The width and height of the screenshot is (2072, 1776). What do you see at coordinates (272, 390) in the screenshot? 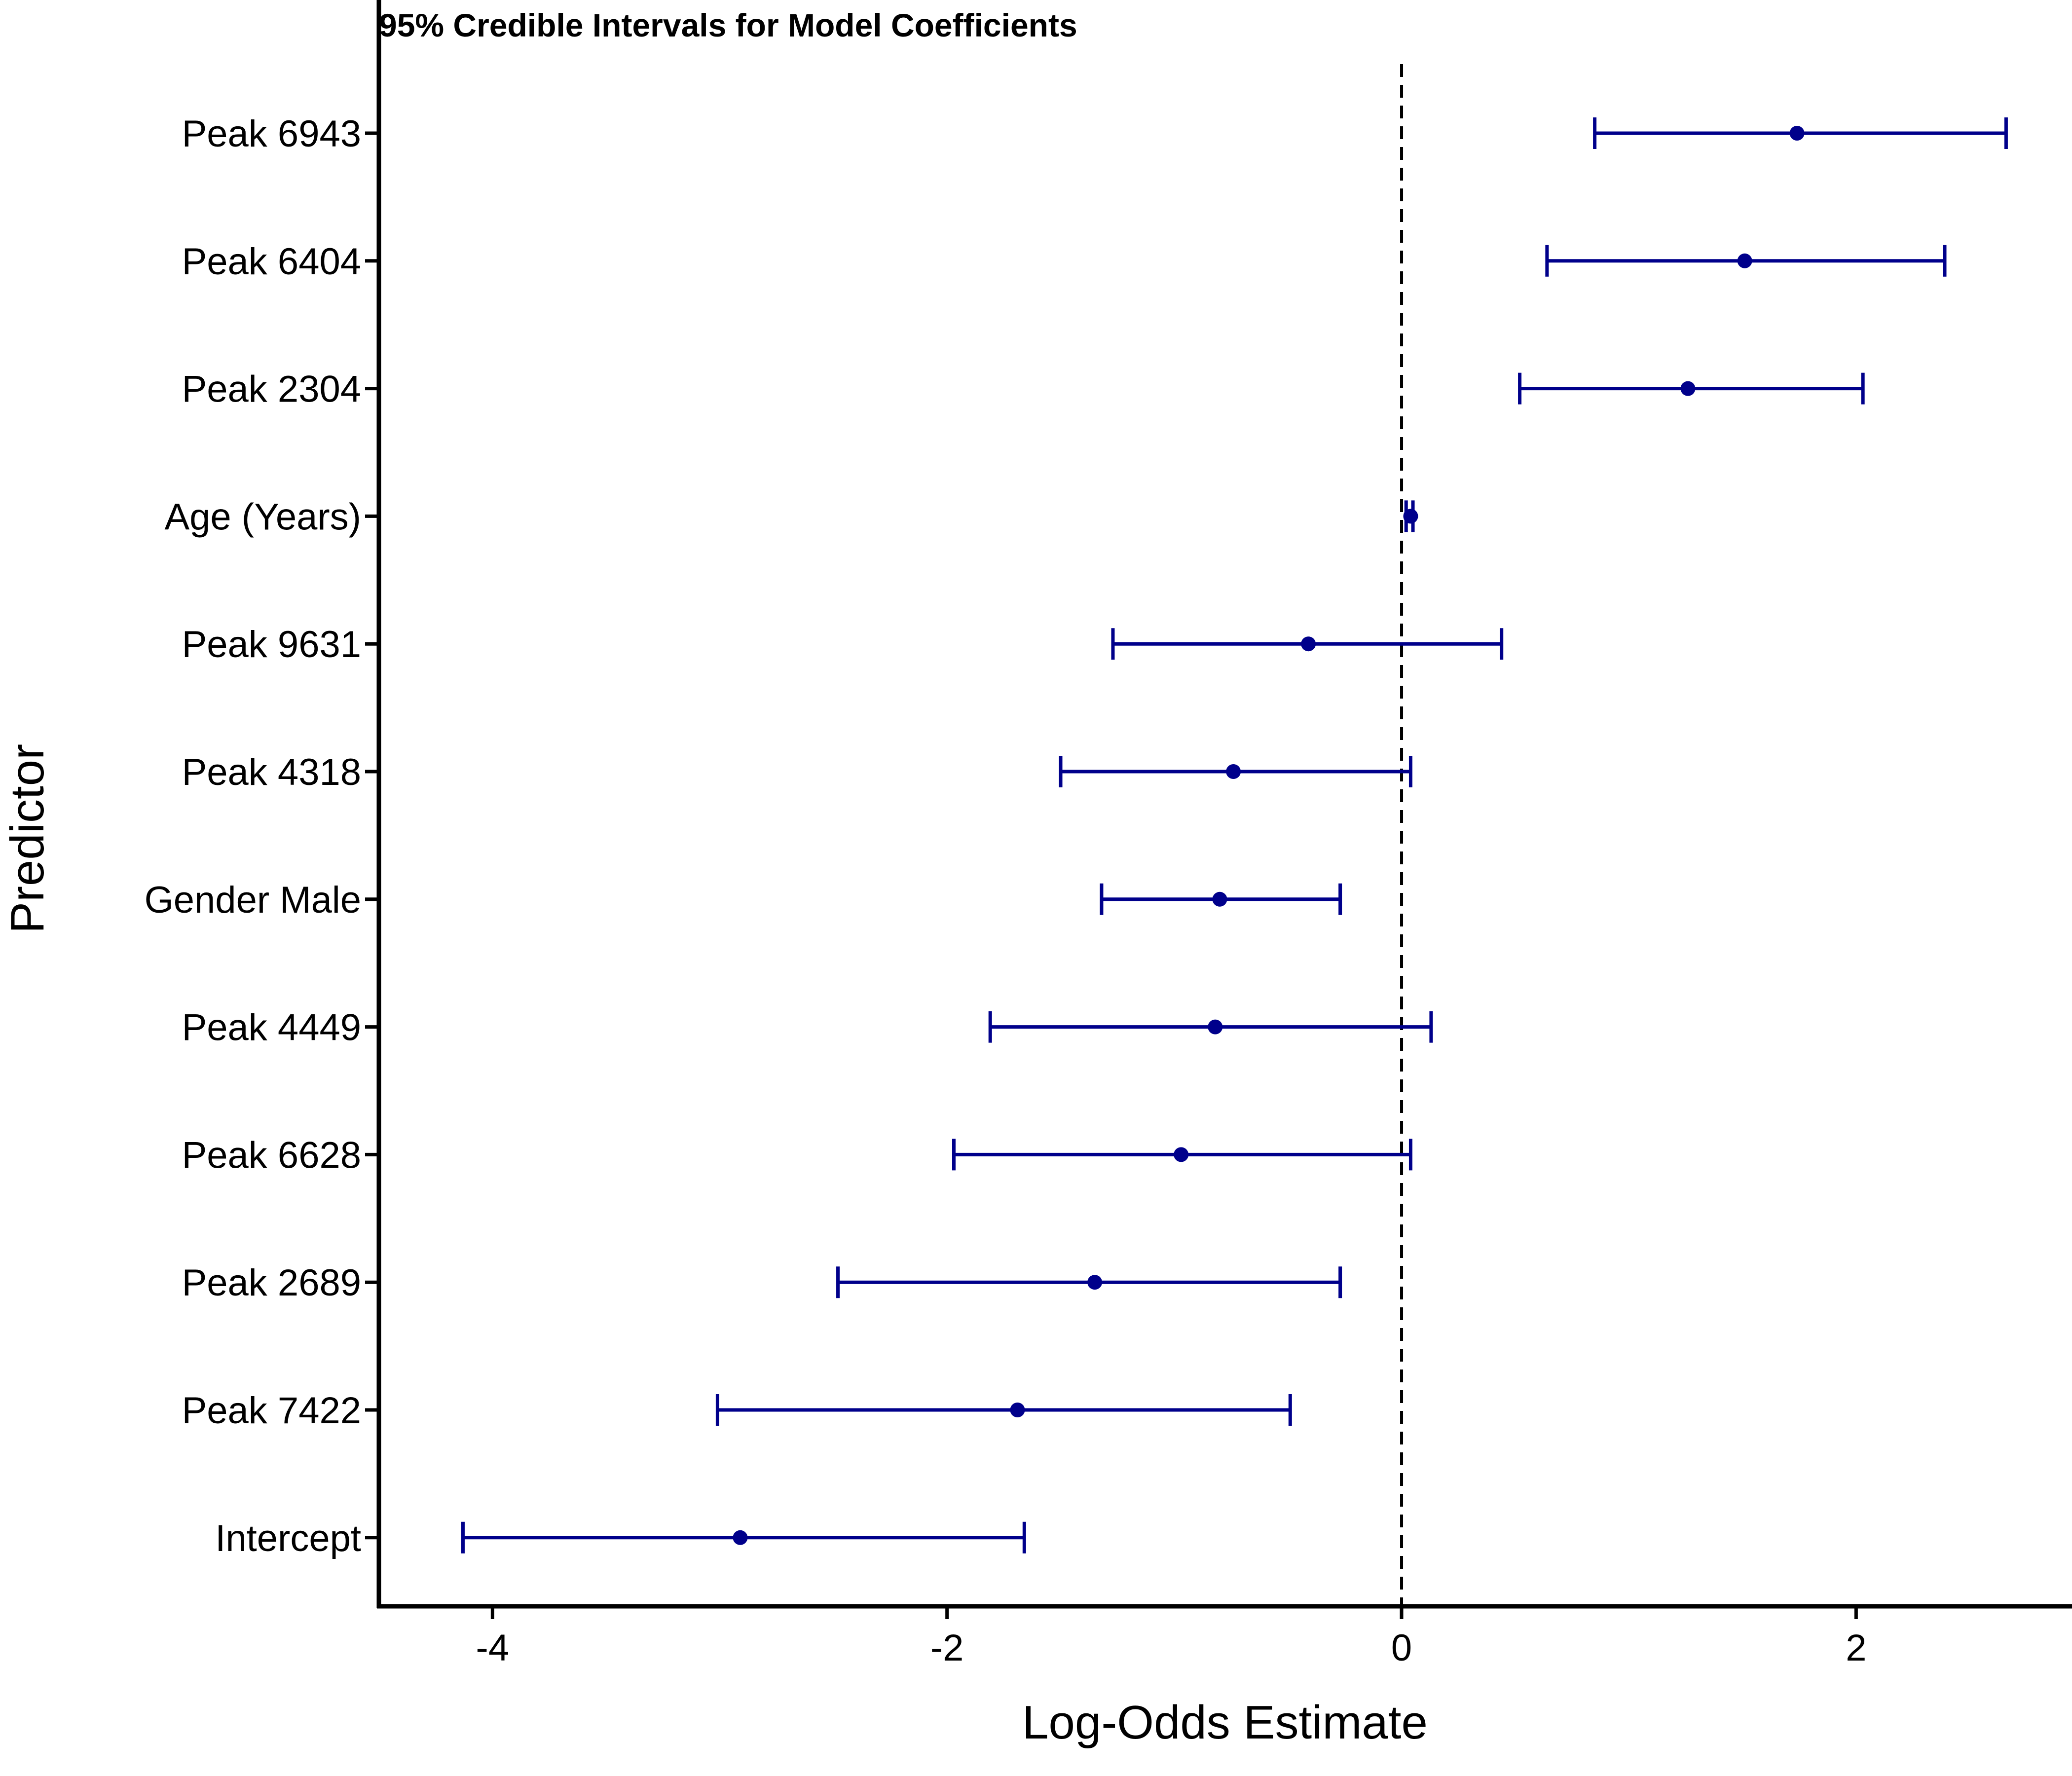
I see `y-tick-label-peak-2304: Peak 2304` at bounding box center [272, 390].